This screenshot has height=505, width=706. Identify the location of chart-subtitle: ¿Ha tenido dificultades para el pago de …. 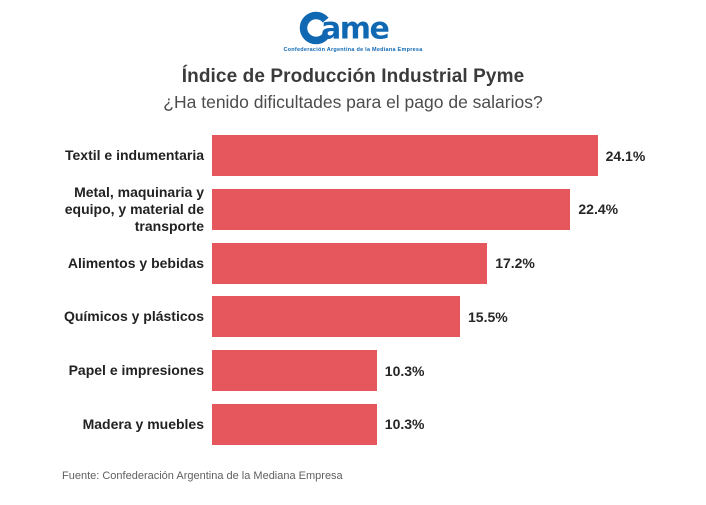
(353, 102).